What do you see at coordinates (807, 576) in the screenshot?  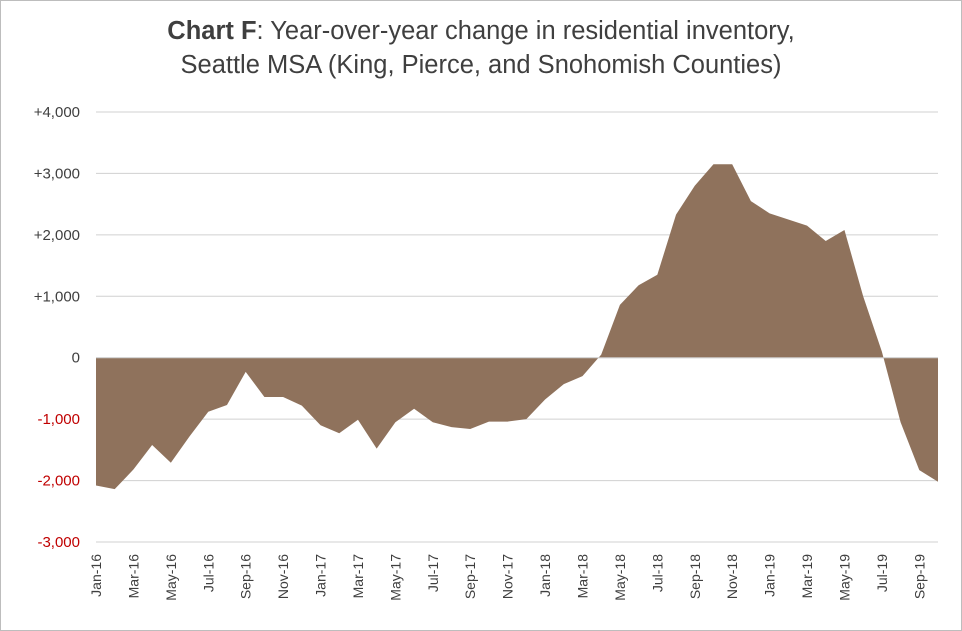 I see `x-tick-label: Mar-19` at bounding box center [807, 576].